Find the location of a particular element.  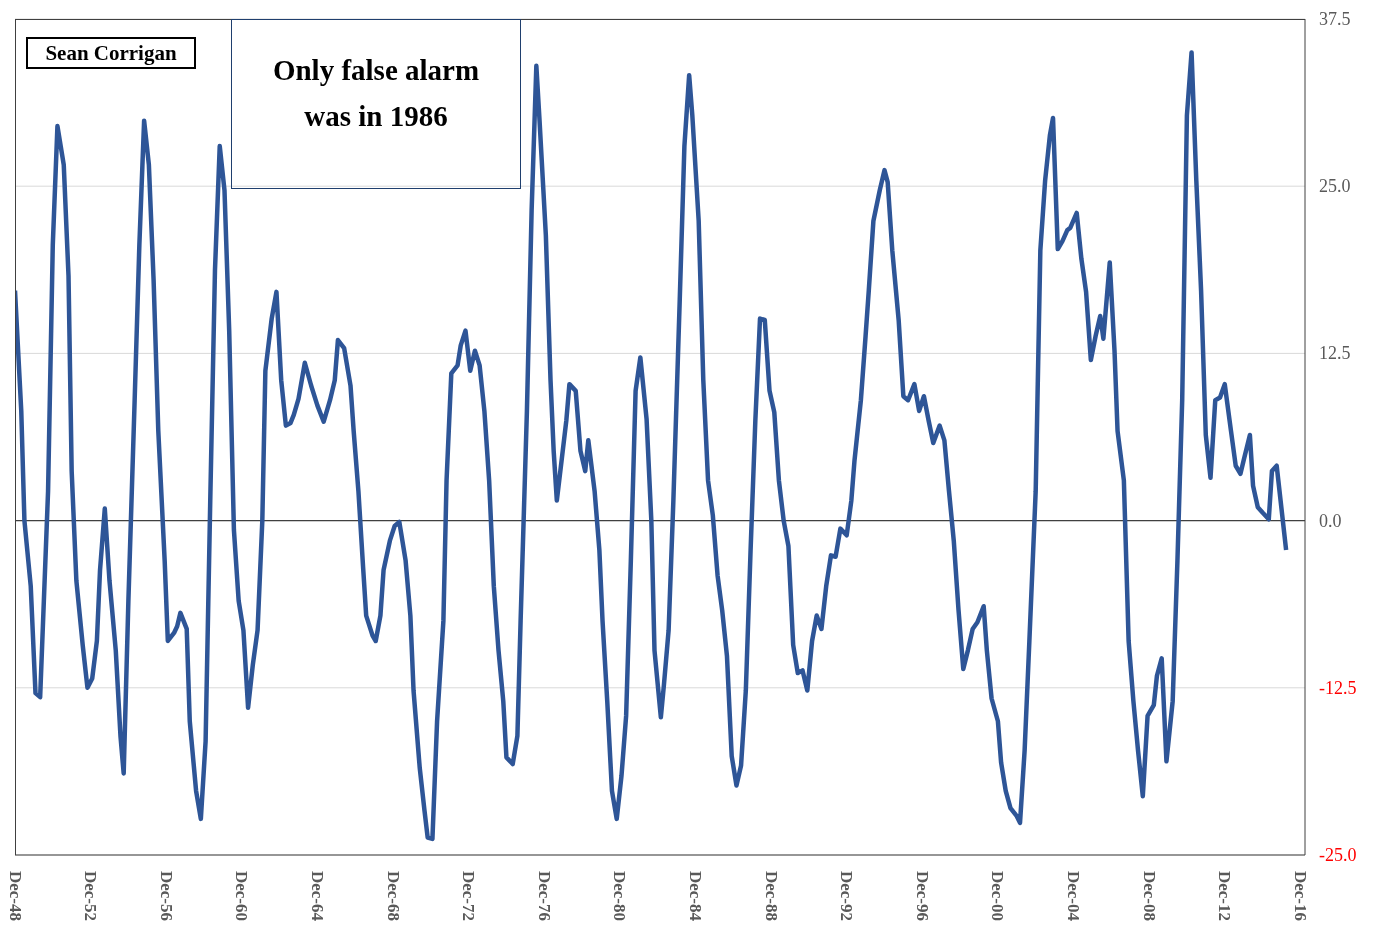

x-tick-label: Dec-48 is located at coordinates (15, 896).